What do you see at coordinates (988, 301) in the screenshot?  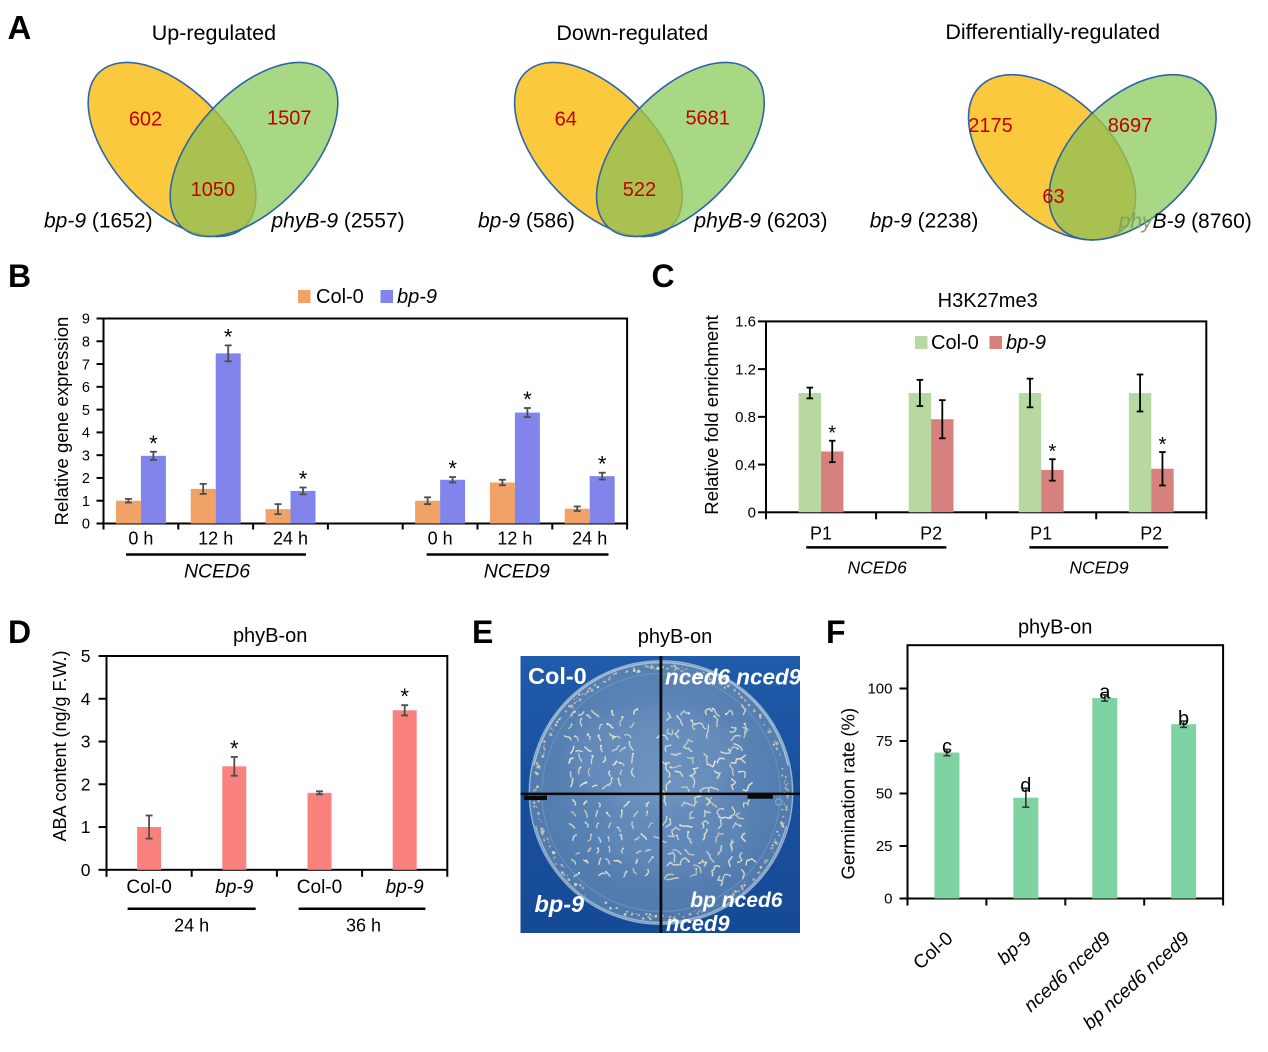 I see `svg-text: H3K27me3` at bounding box center [988, 301].